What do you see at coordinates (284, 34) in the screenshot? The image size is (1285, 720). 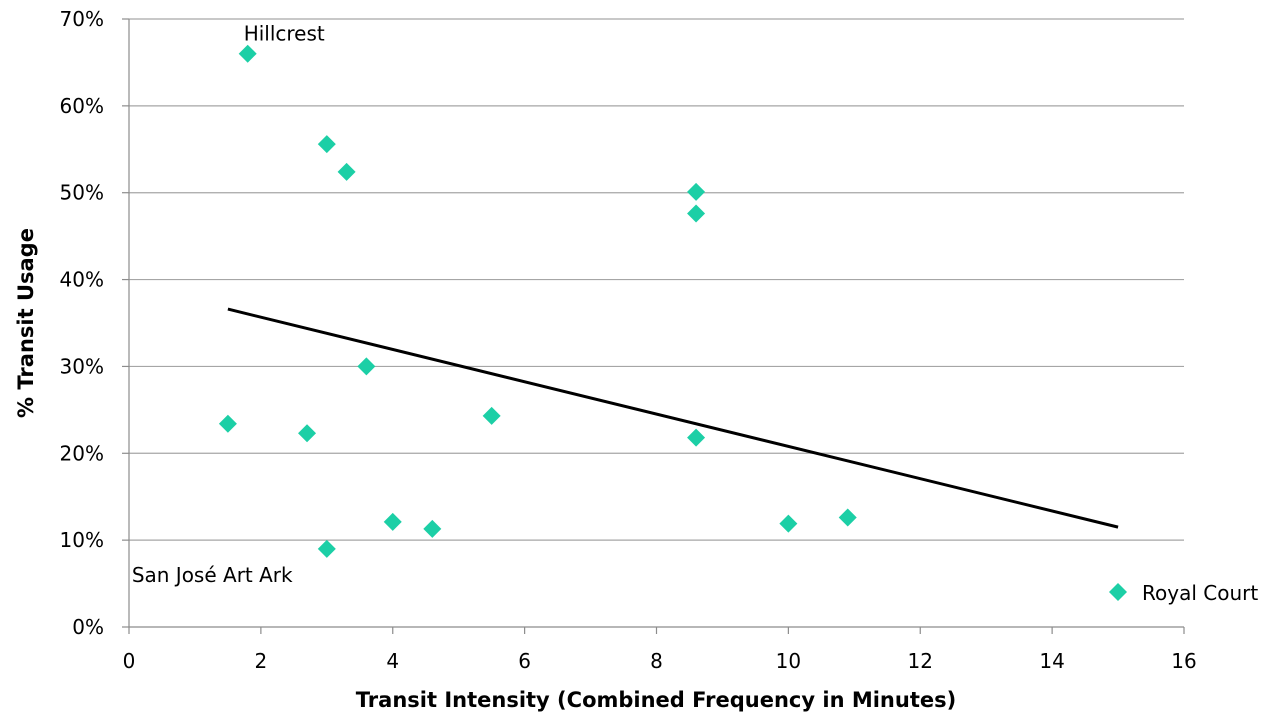 I see `annotation-label: Hillcrest` at bounding box center [284, 34].